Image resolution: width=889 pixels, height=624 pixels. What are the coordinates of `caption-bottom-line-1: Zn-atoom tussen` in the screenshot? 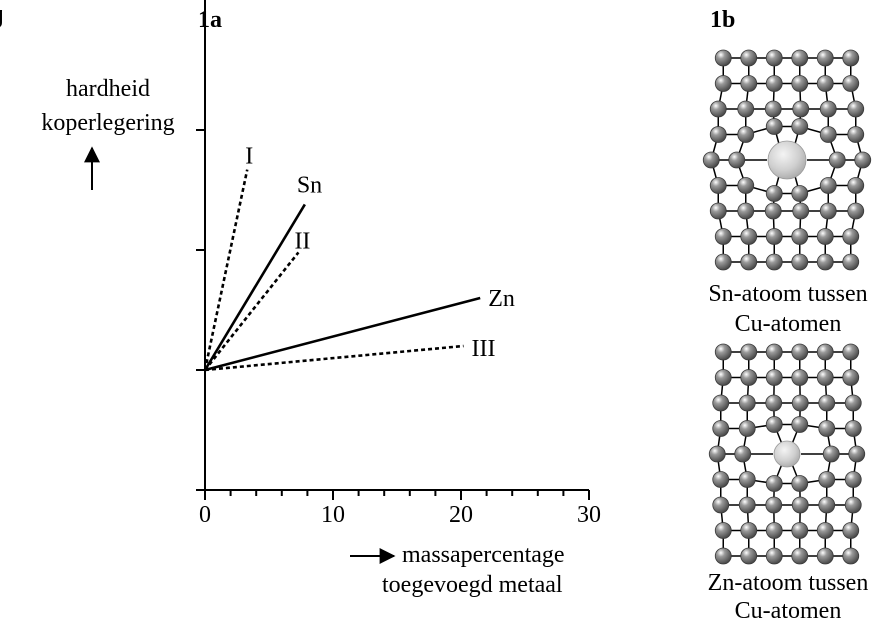 It's located at (788, 583).